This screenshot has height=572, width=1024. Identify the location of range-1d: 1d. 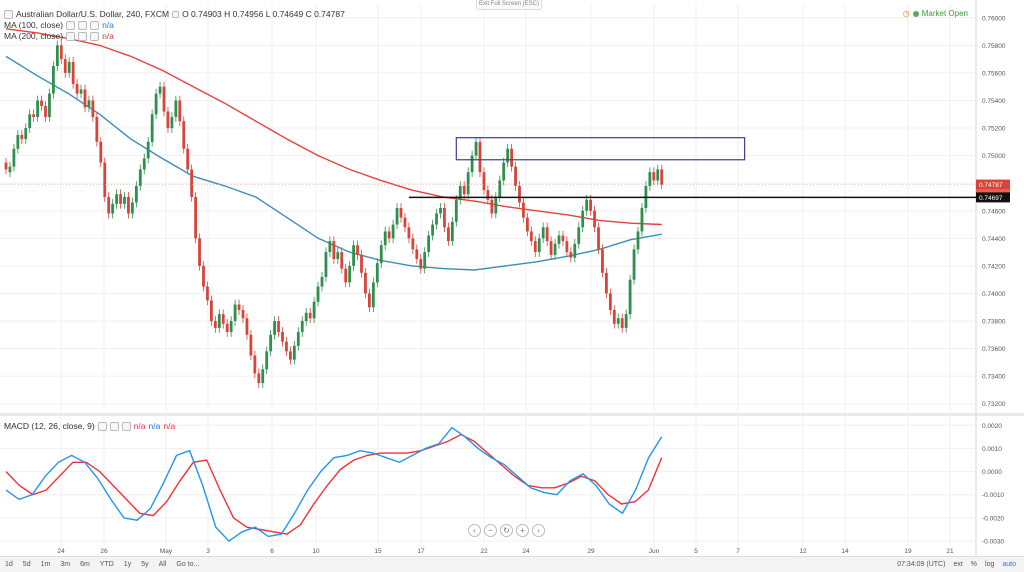
(9, 564).